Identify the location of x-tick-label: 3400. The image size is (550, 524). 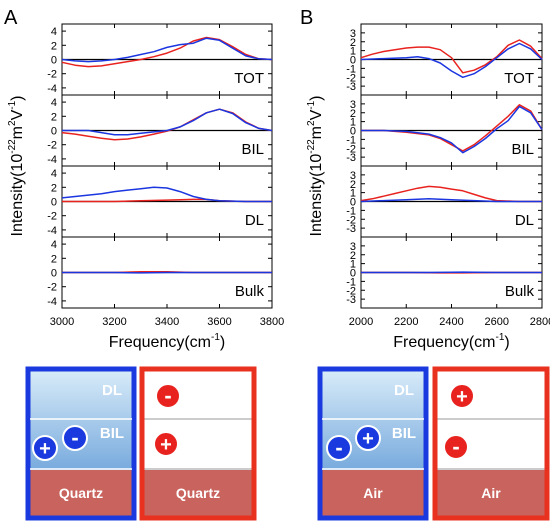
(167, 322).